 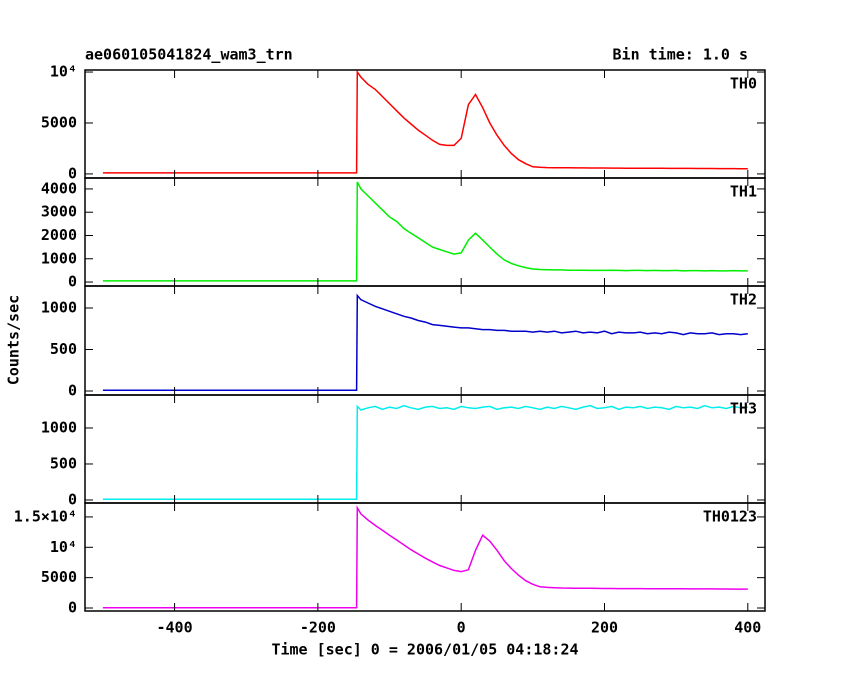 What do you see at coordinates (14, 340) in the screenshot?
I see `y-axis-label: Counts/sec` at bounding box center [14, 340].